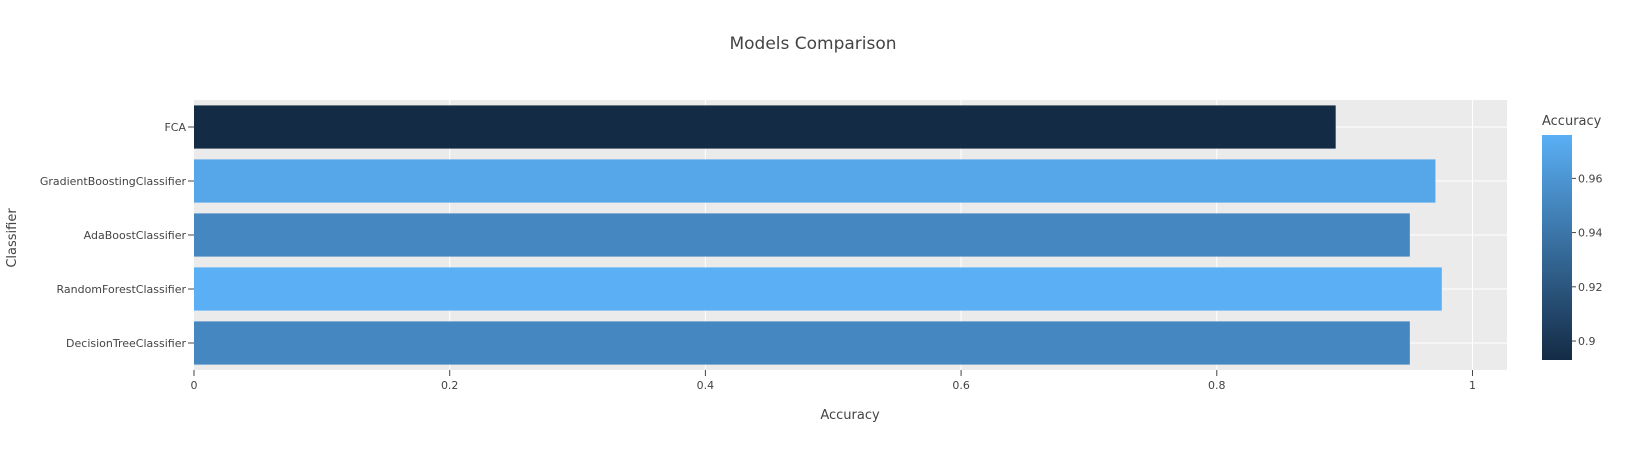  I want to click on colorbar-ticks: 0.9 0.92 0.94 0.96, so click(1587, 260).